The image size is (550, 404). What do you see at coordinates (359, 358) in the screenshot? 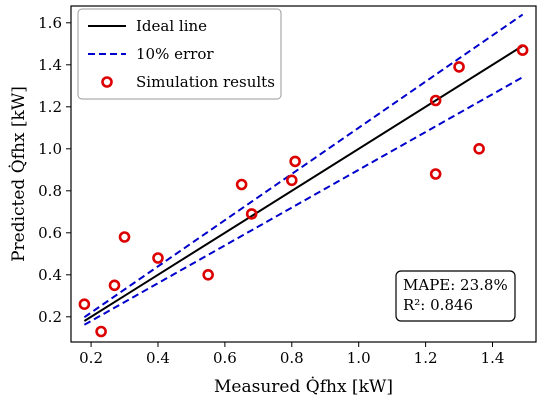
I see `x-tick-label: 1.0` at bounding box center [359, 358].